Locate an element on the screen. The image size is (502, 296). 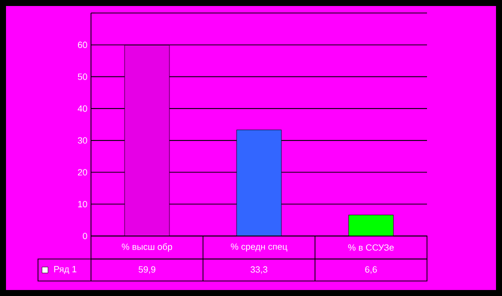
data-label: 33,3 is located at coordinates (259, 270).